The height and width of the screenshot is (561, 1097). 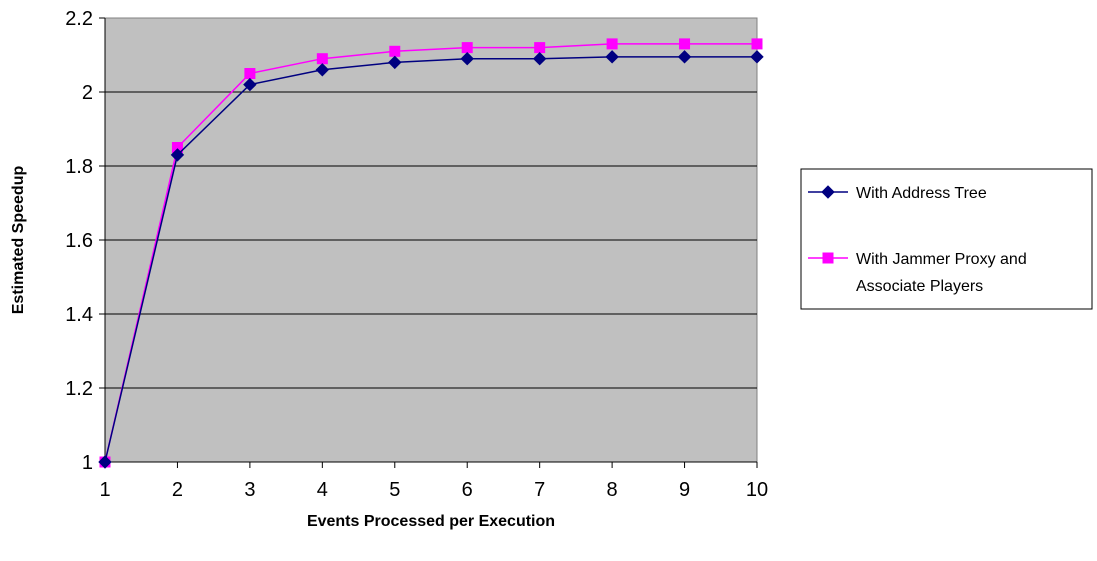 I want to click on x-axis-ticks: 1 2 3 4 5 6 7 8 9 10, so click(x=433, y=481).